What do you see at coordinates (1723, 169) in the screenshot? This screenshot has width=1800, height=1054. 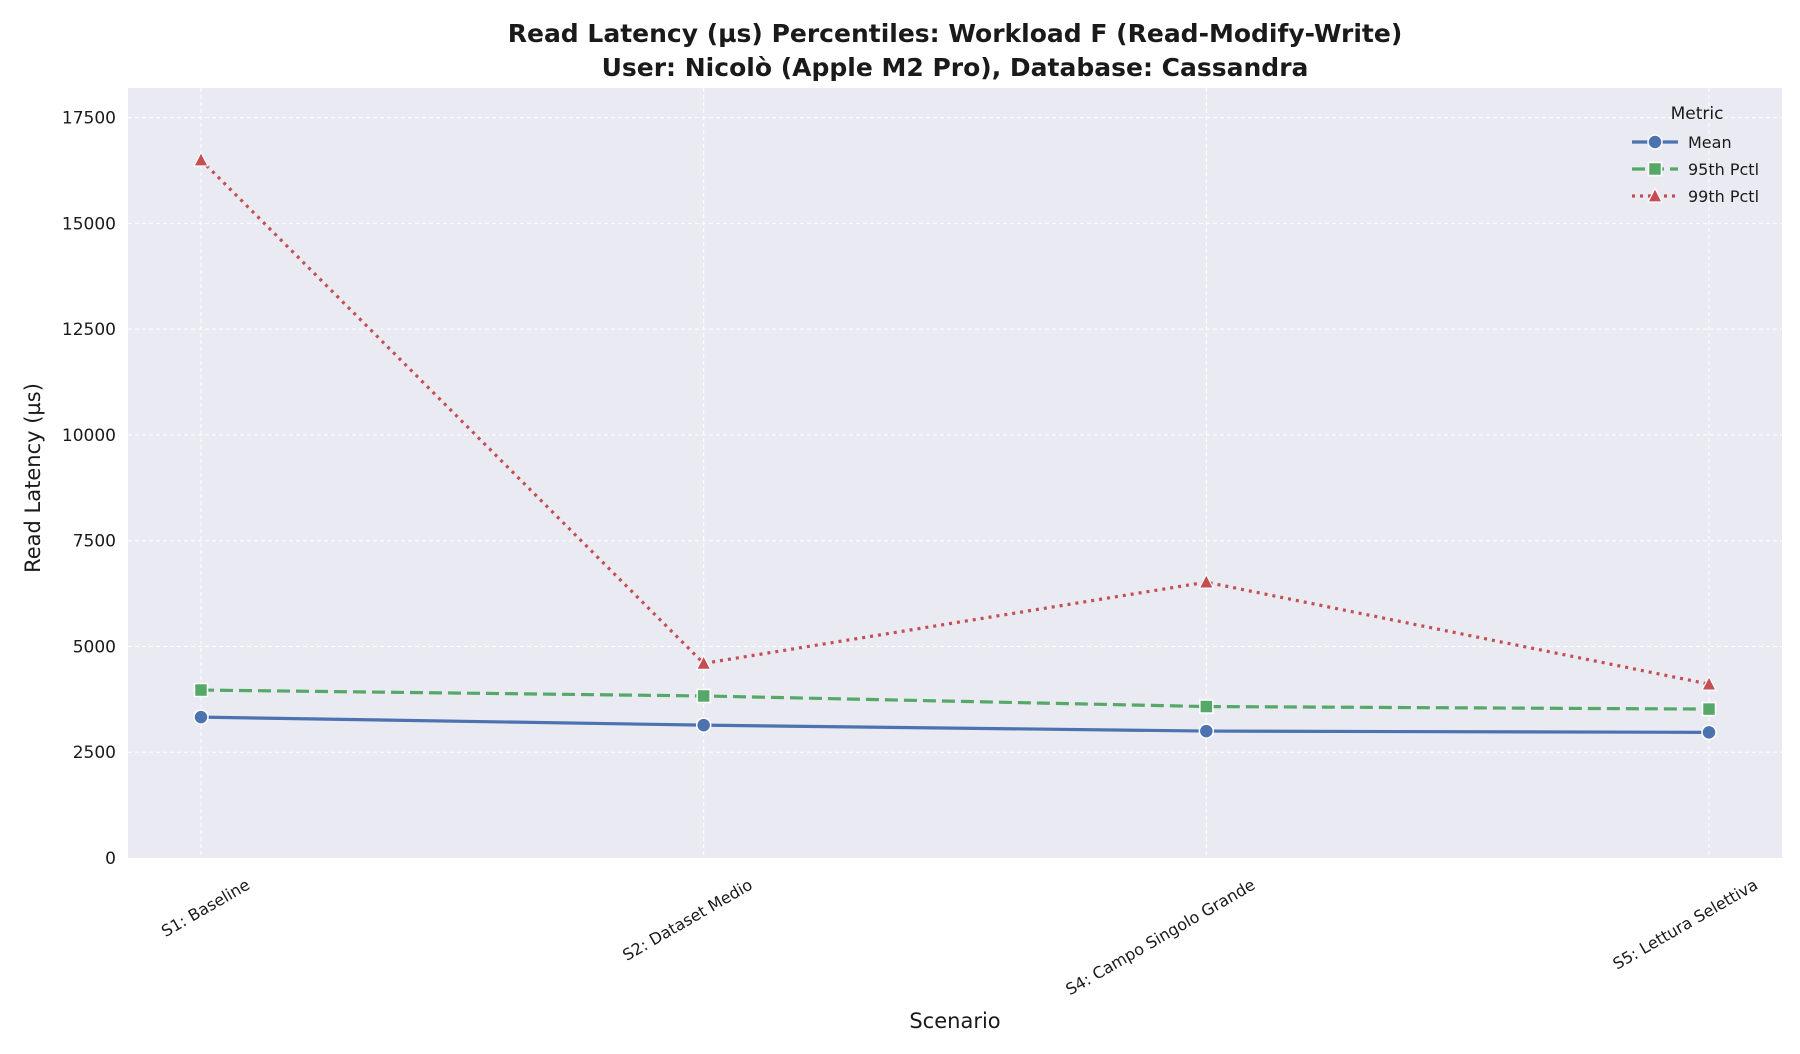 I see `legend-label-95th-pctl: 95th Pctl` at bounding box center [1723, 169].